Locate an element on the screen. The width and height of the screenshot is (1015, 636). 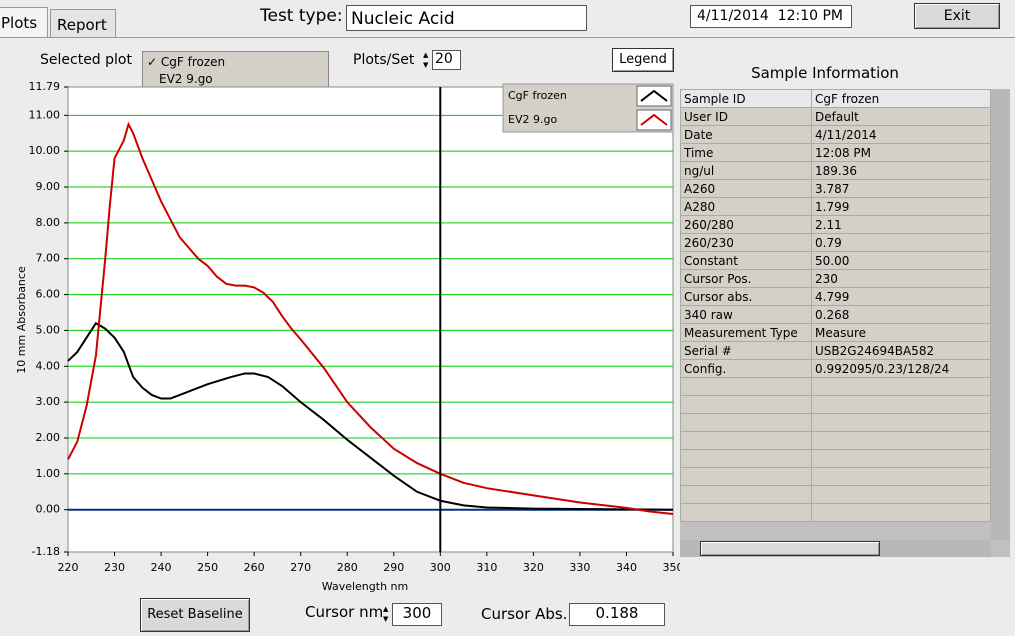
table-row: ng/ul 189.36 is located at coordinates (835, 170).